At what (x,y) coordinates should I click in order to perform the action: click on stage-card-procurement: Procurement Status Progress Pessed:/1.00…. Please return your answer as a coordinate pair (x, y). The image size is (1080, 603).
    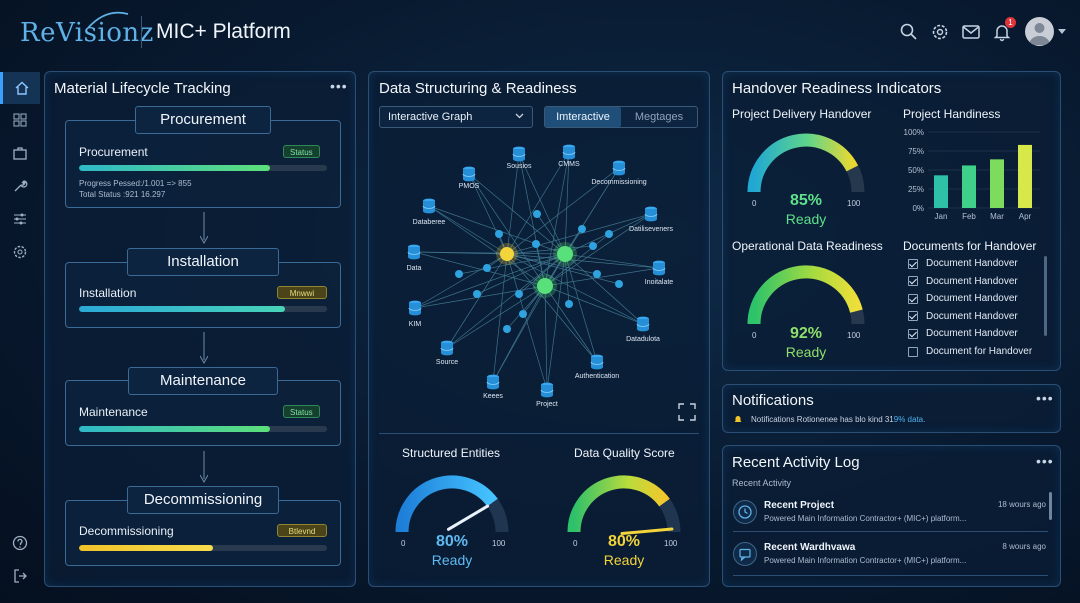
    Looking at the image, I should click on (203, 164).